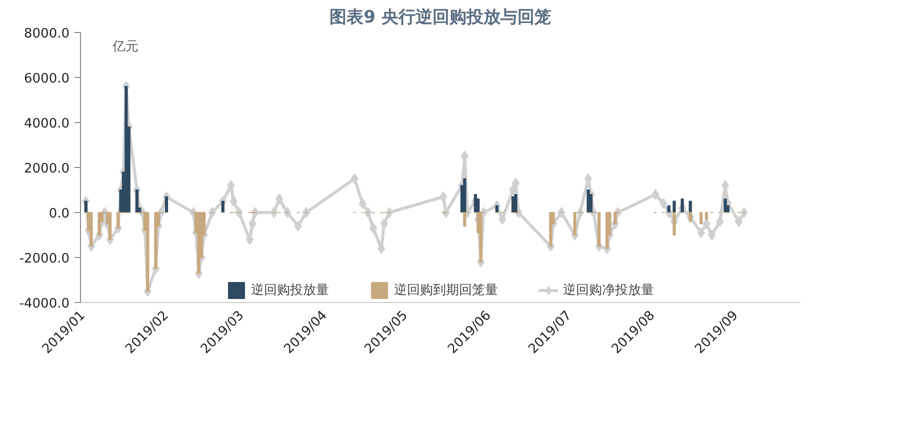 The height and width of the screenshot is (442, 900). What do you see at coordinates (59, 214) in the screenshot?
I see `y-tick-label: 0.0` at bounding box center [59, 214].